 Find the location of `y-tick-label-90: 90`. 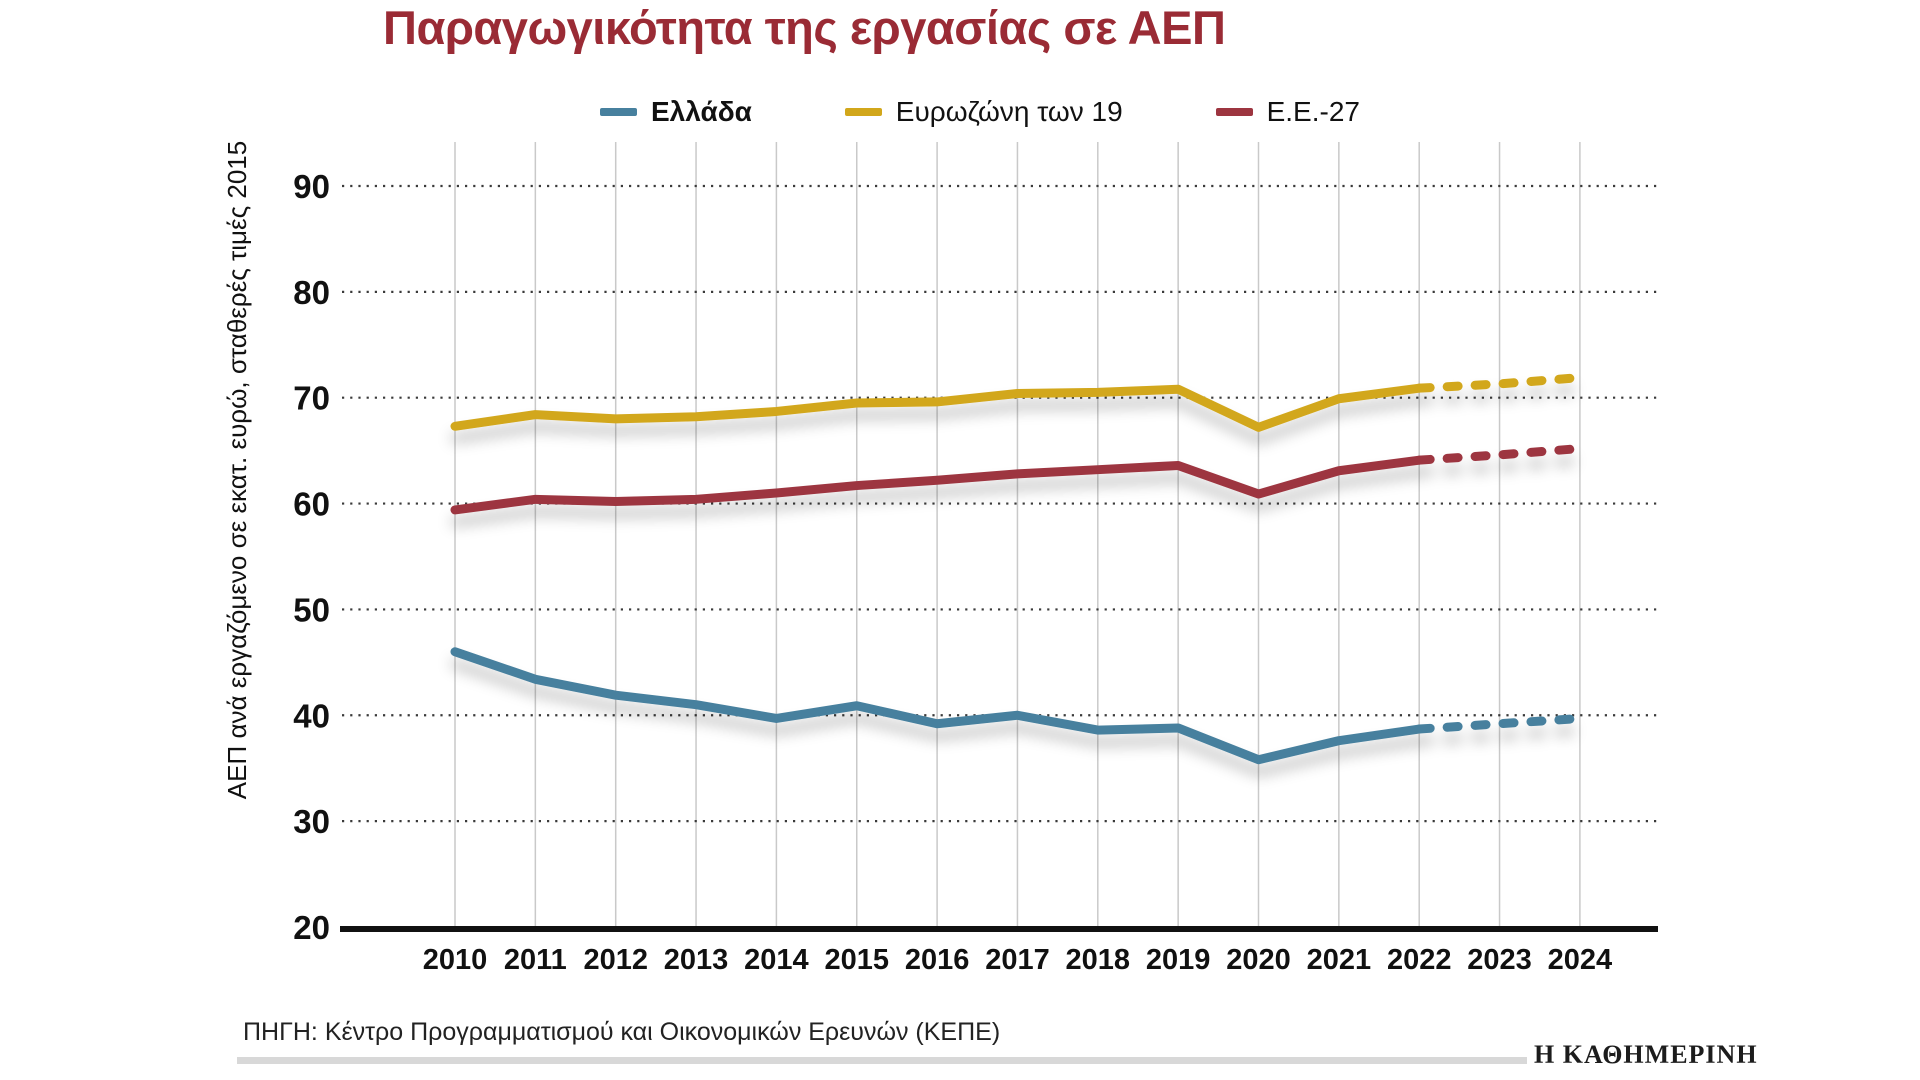

y-tick-label-90: 90 is located at coordinates (311, 186).